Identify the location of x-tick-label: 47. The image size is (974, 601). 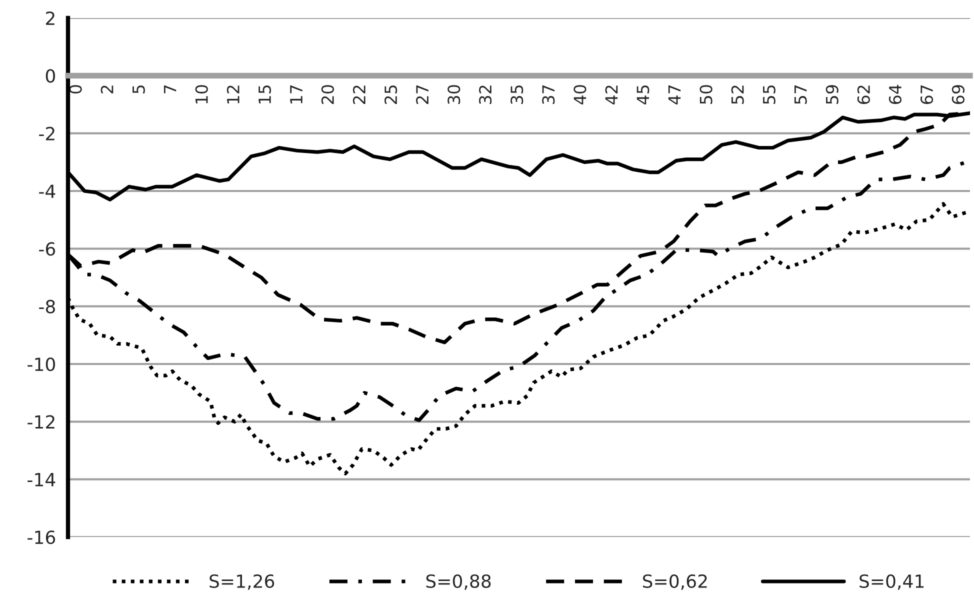
(674, 94).